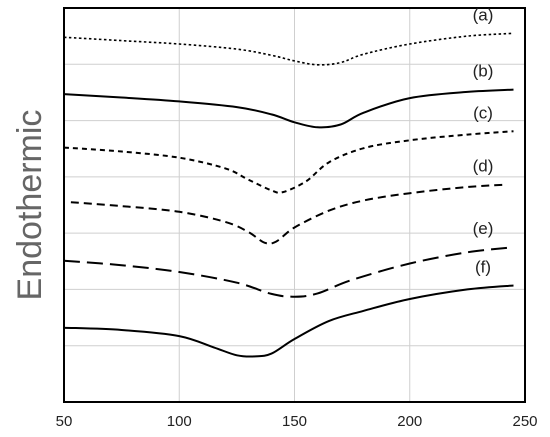  What do you see at coordinates (288, 49) in the screenshot?
I see `series-line-a` at bounding box center [288, 49].